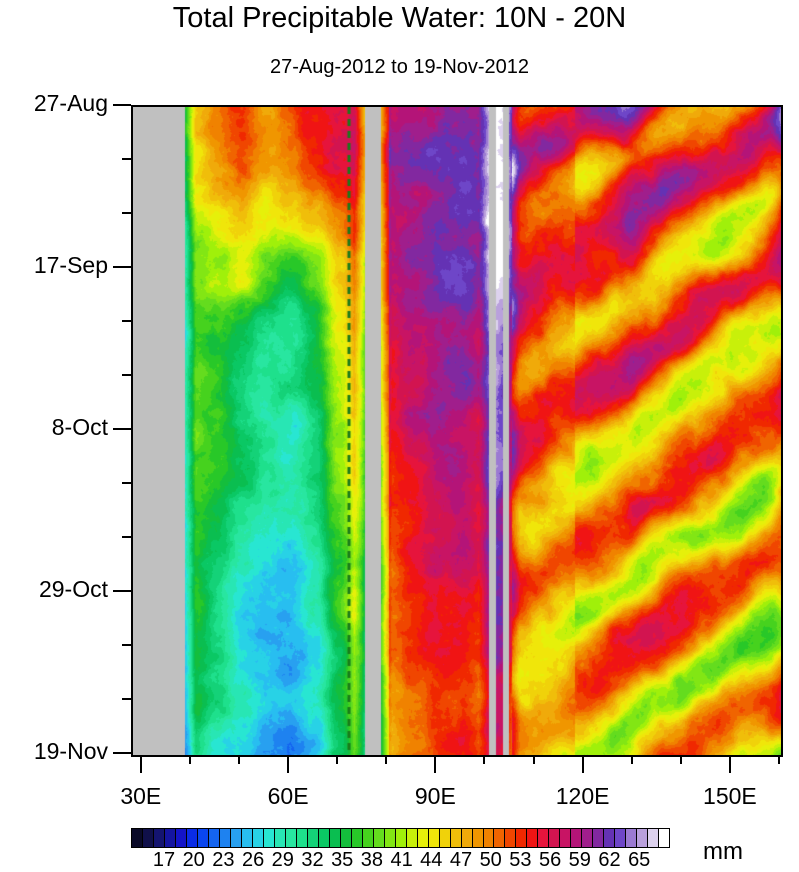 The height and width of the screenshot is (872, 799). What do you see at coordinates (312, 860) in the screenshot?
I see `colorbar-tick-label: 32` at bounding box center [312, 860].